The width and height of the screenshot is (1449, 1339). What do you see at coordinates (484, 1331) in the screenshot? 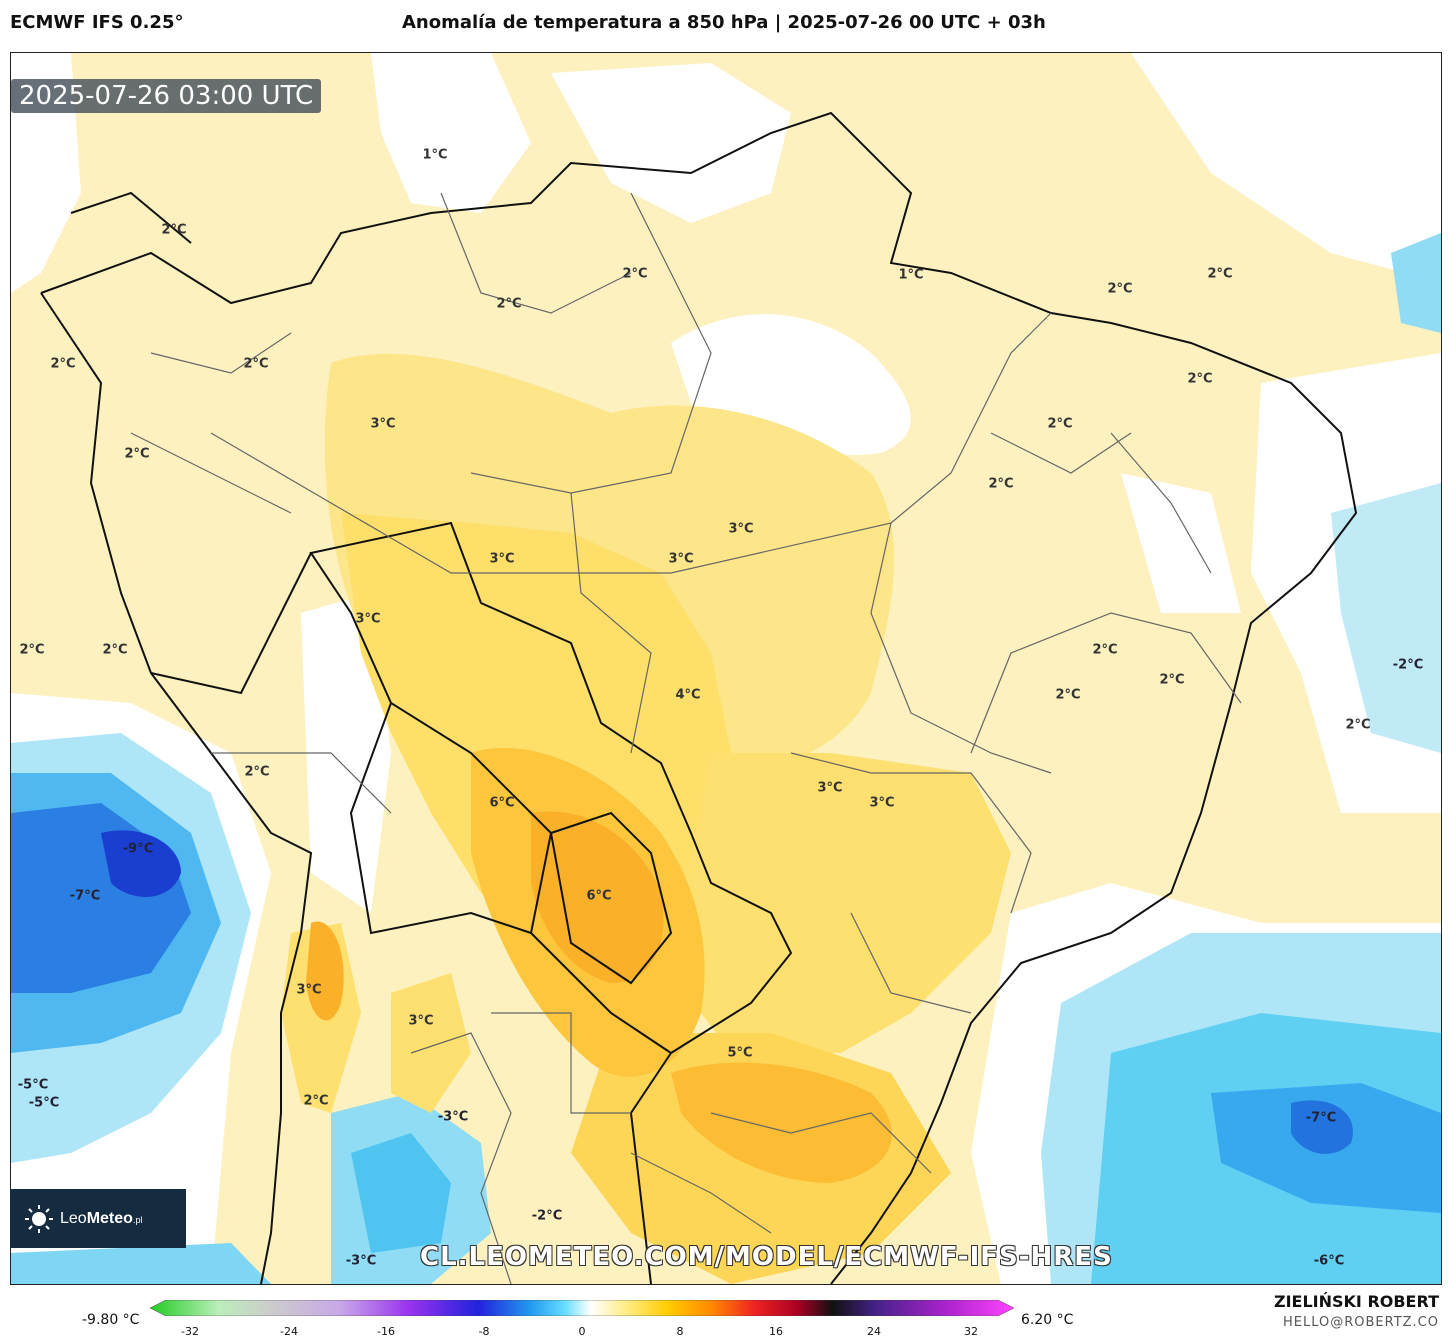
I see `colorbar-tick: -8` at bounding box center [484, 1331].